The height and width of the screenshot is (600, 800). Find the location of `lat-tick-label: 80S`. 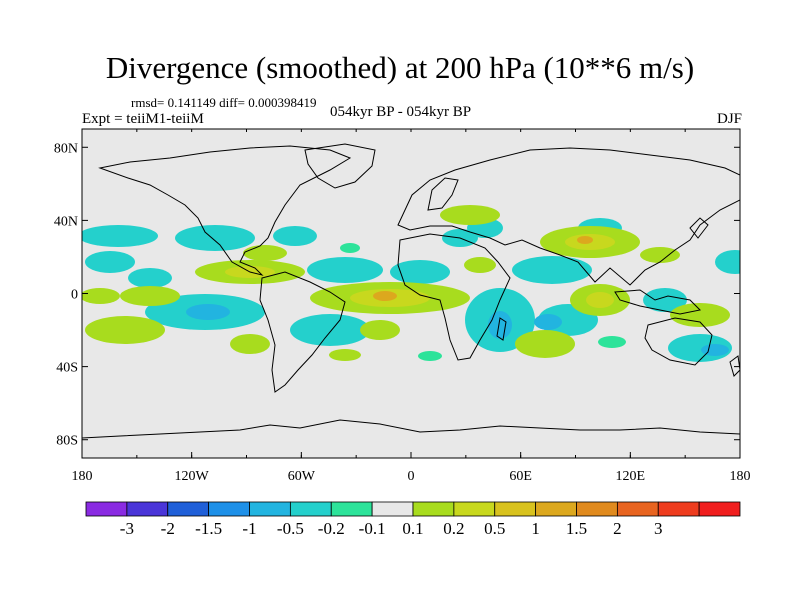

lat-tick-label: 80S is located at coordinates (67, 441).